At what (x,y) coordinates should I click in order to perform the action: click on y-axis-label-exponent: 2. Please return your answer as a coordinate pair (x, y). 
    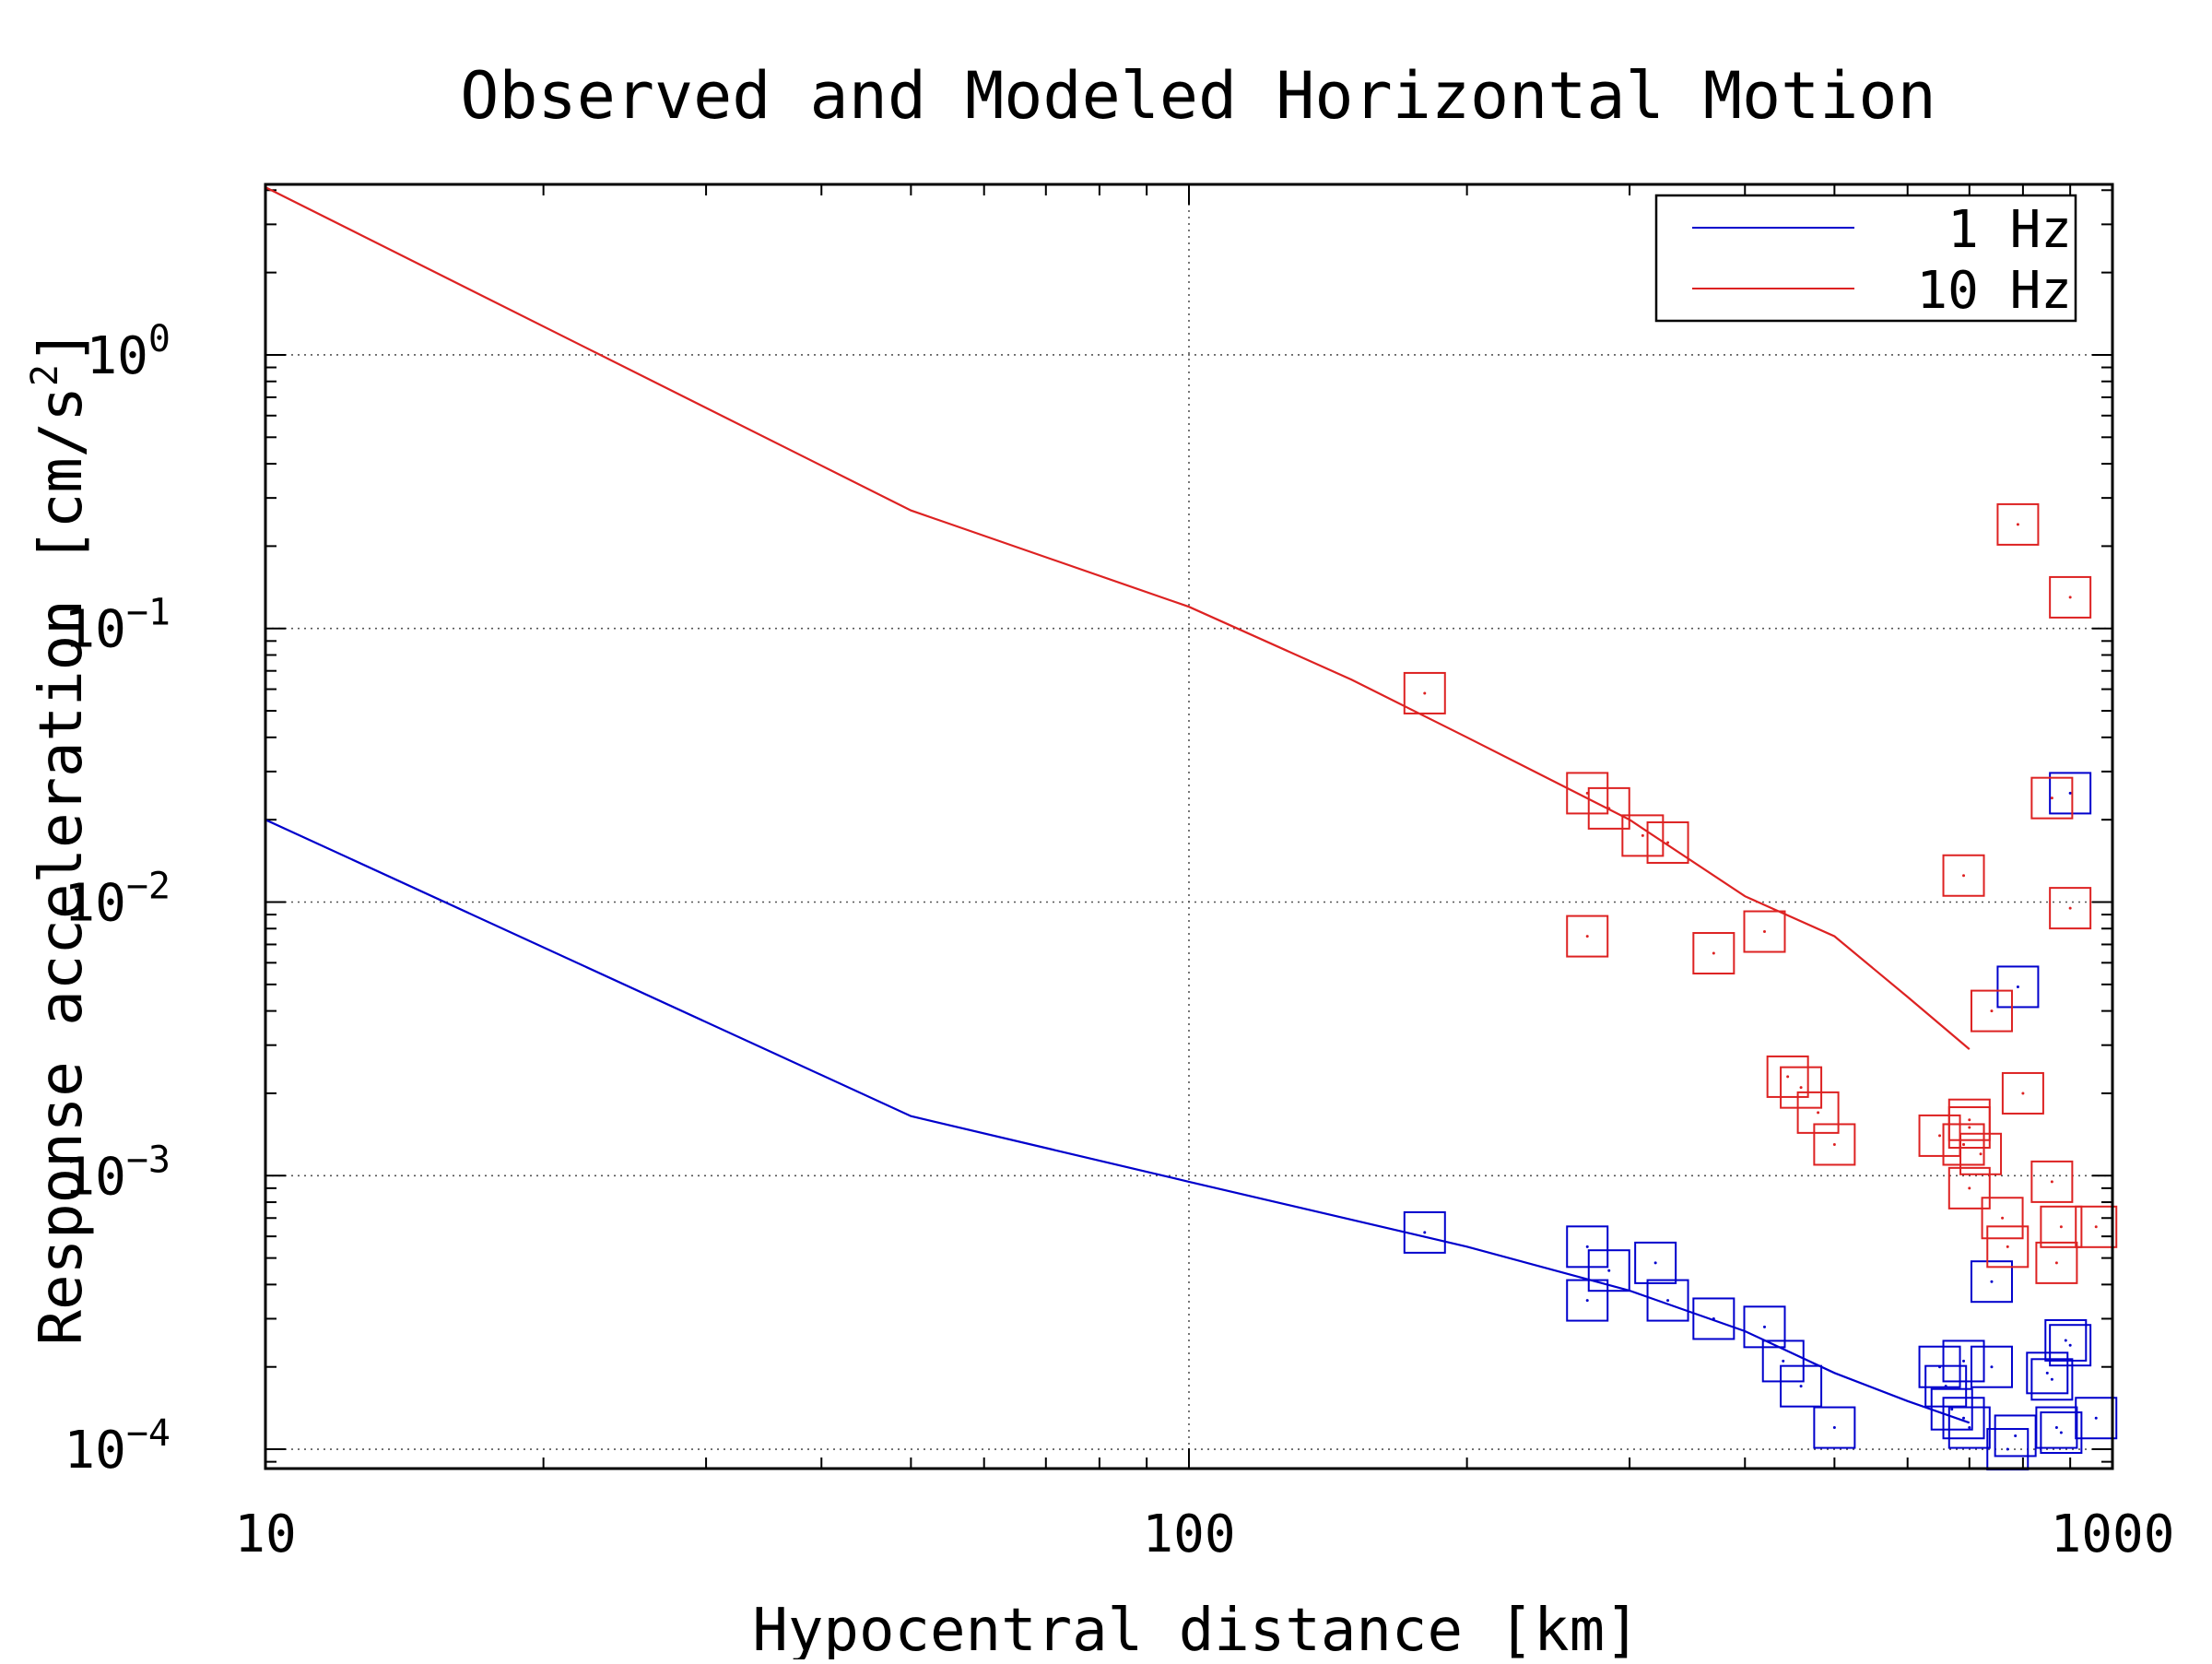
    Looking at the image, I should click on (45, 375).